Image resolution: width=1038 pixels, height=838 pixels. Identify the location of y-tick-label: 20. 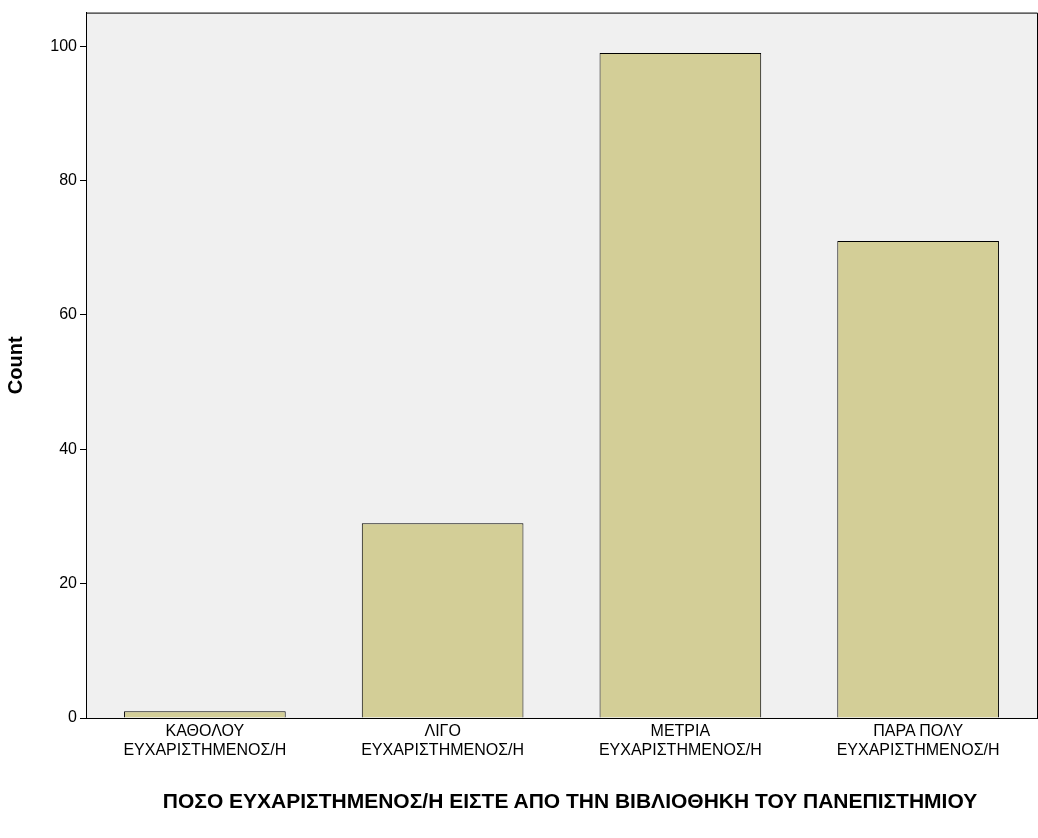
(68, 583).